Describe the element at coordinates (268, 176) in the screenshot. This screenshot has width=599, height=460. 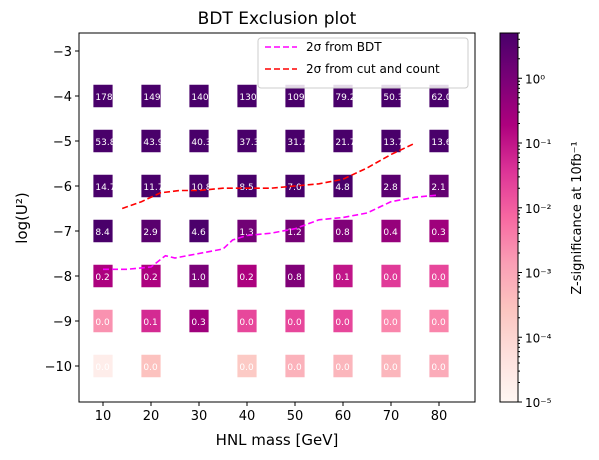
I see `cut-count-2sigma-line` at that location.